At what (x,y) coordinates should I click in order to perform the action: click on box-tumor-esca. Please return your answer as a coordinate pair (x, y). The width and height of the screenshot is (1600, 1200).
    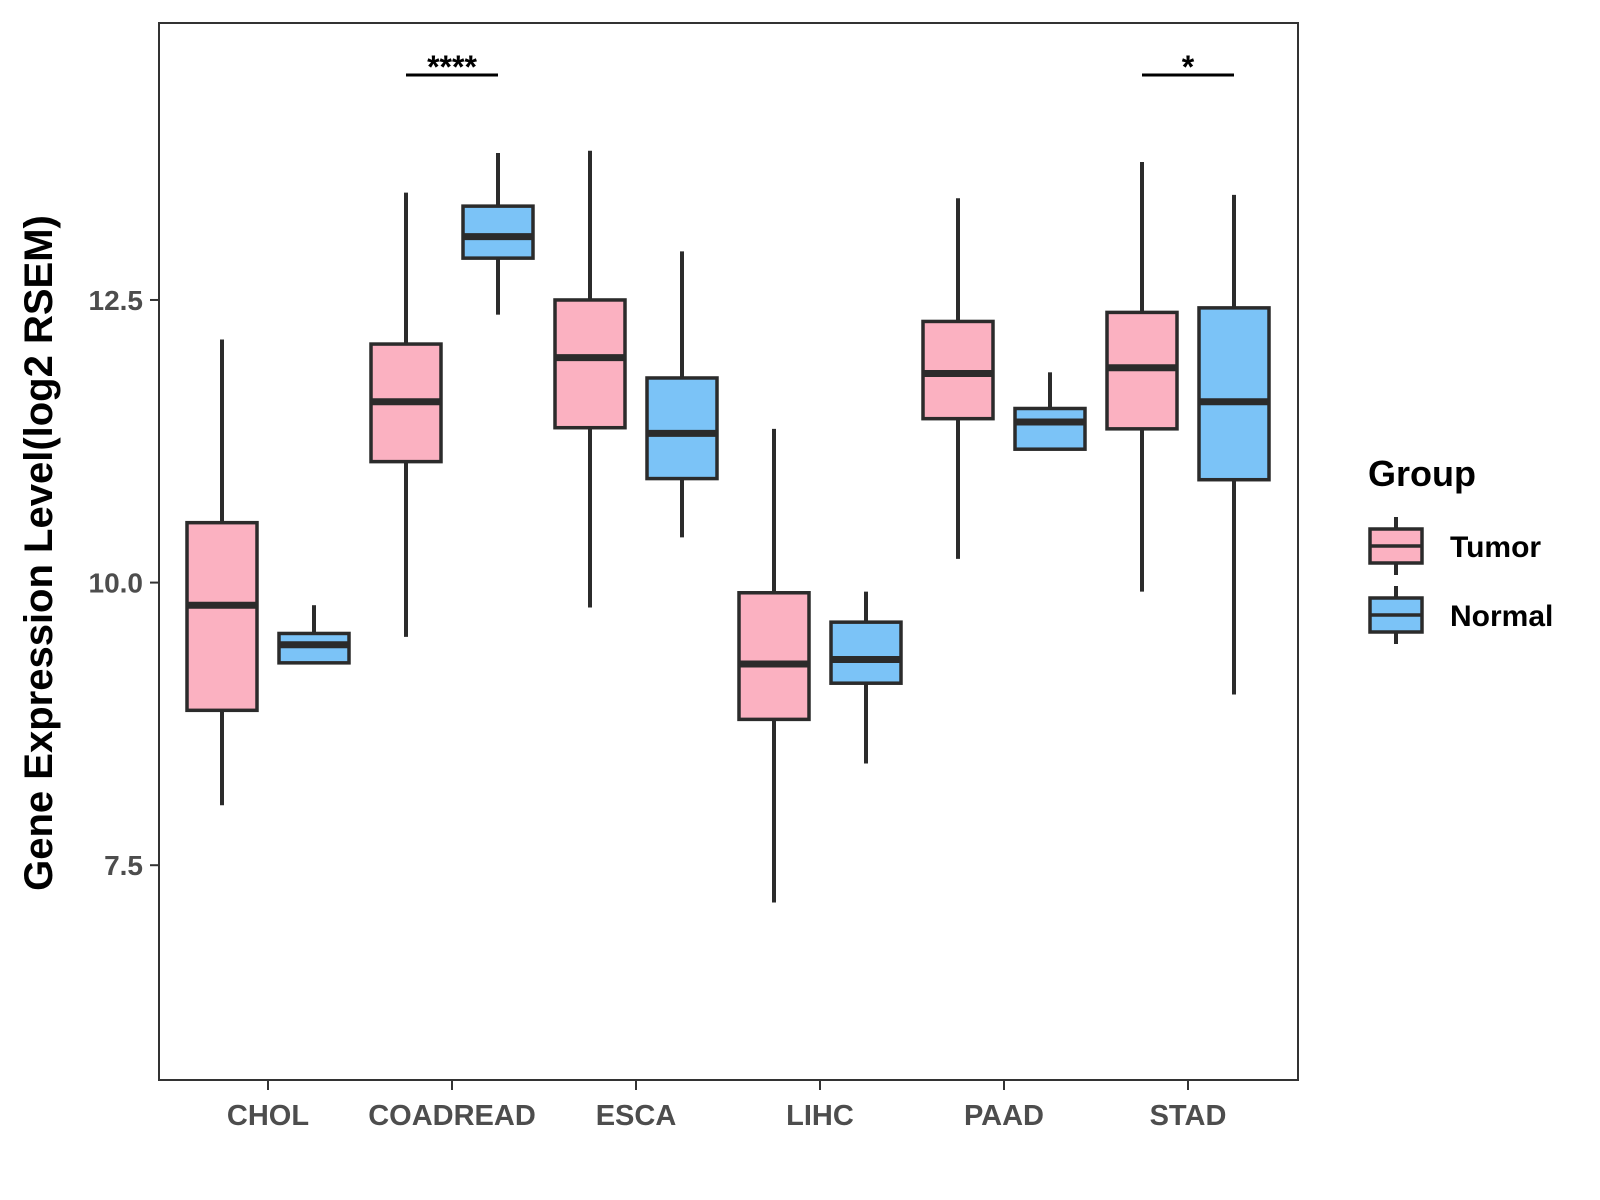
    Looking at the image, I should click on (590, 379).